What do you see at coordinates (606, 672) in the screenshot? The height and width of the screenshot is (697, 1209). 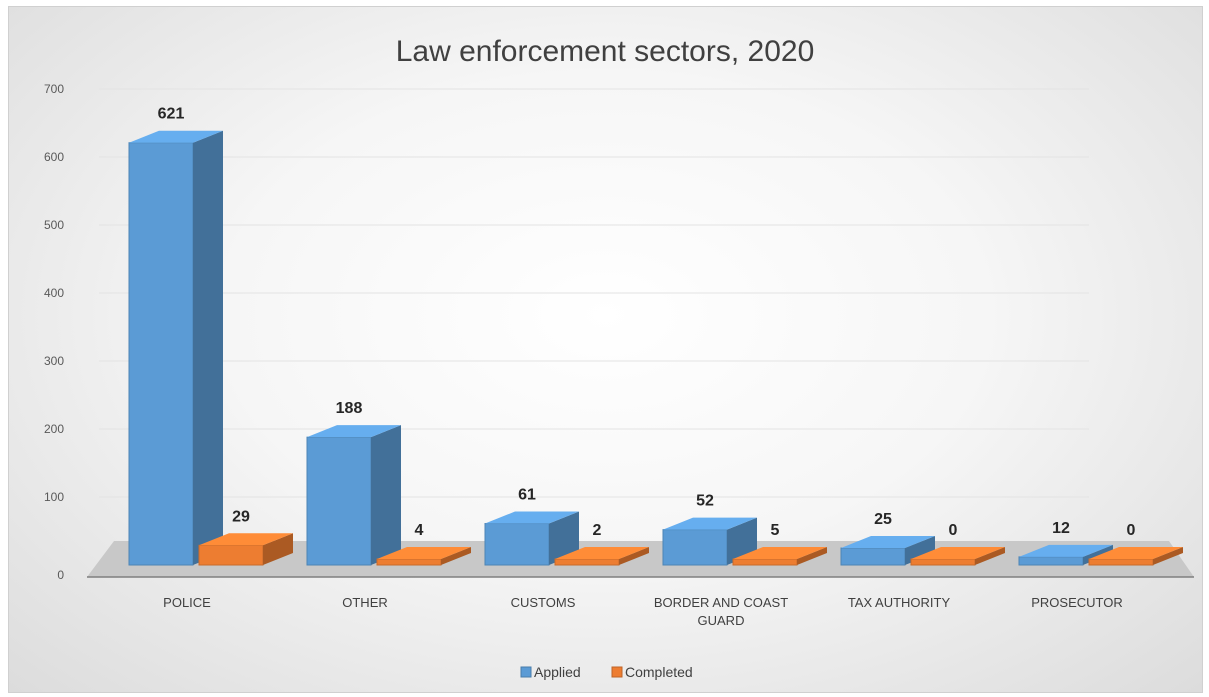 I see `legend: Applied Completed` at bounding box center [606, 672].